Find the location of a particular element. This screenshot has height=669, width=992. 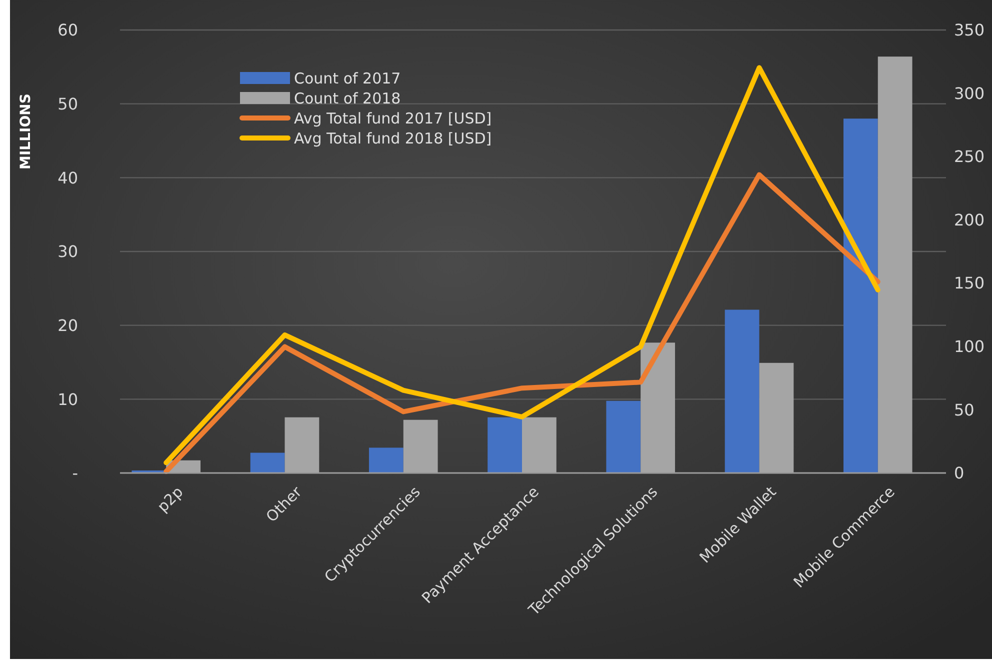

y2-tick-label: 350 is located at coordinates (969, 30).